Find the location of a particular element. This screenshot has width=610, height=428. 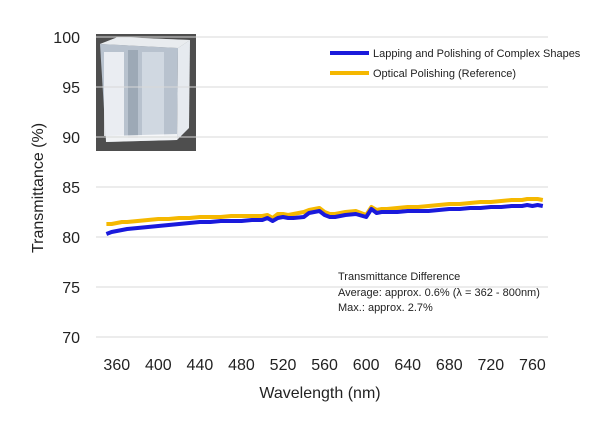

y-tick-label: 75 is located at coordinates (71, 288).